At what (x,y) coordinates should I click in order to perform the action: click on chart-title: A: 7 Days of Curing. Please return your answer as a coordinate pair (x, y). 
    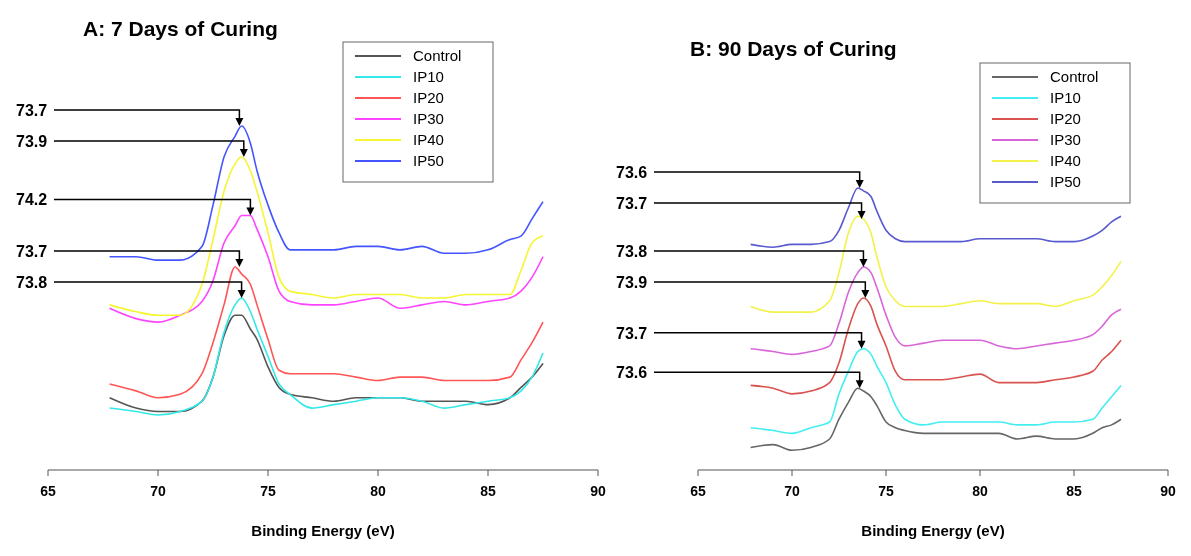
    Looking at the image, I should click on (180, 28).